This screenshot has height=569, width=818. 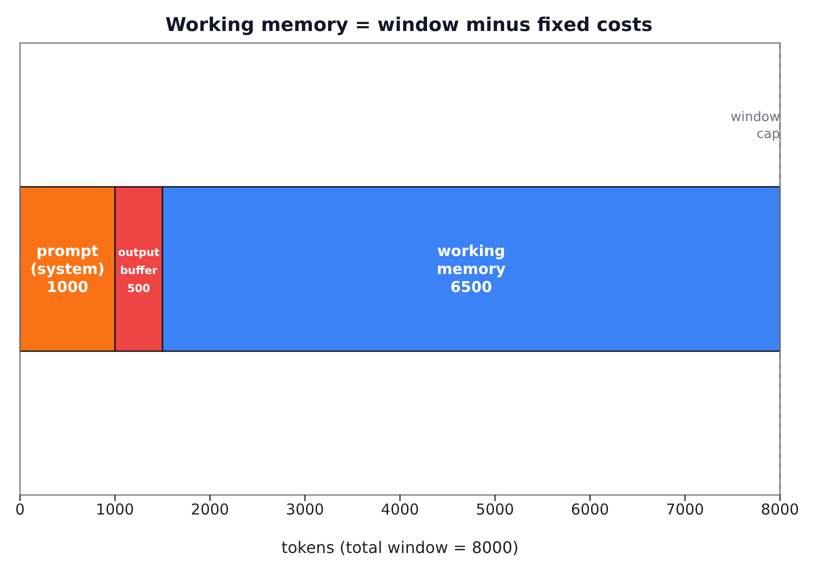 What do you see at coordinates (20, 509) in the screenshot?
I see `x-tick-label: 0` at bounding box center [20, 509].